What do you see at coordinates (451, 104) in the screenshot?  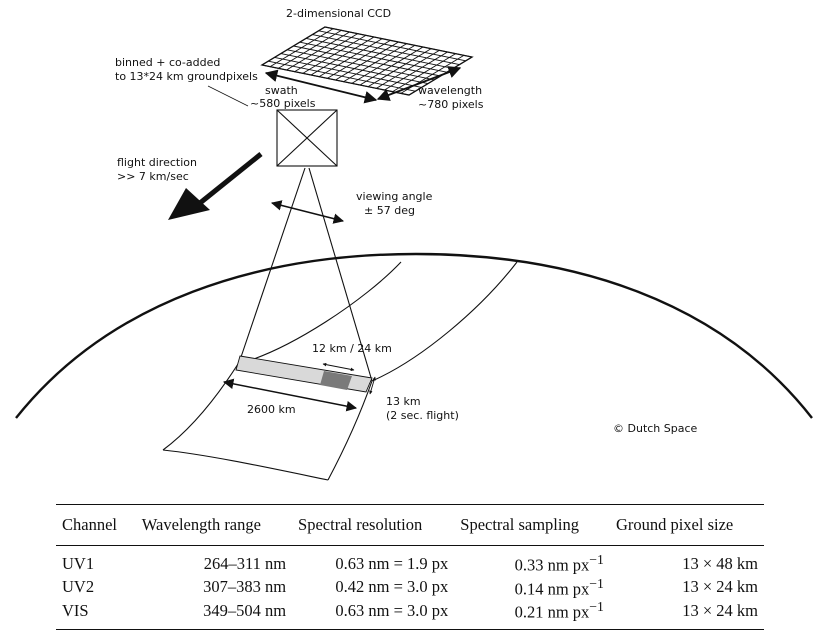 I see `wavelength-label-line2: ~780 pixels` at bounding box center [451, 104].